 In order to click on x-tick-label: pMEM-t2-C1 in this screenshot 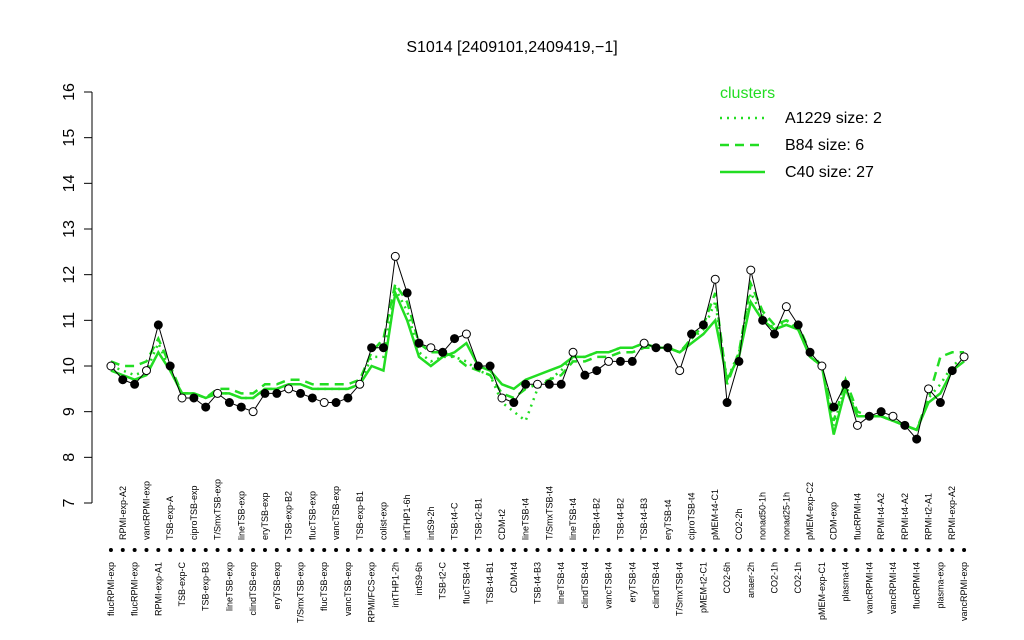, I will do `click(703, 587)`.